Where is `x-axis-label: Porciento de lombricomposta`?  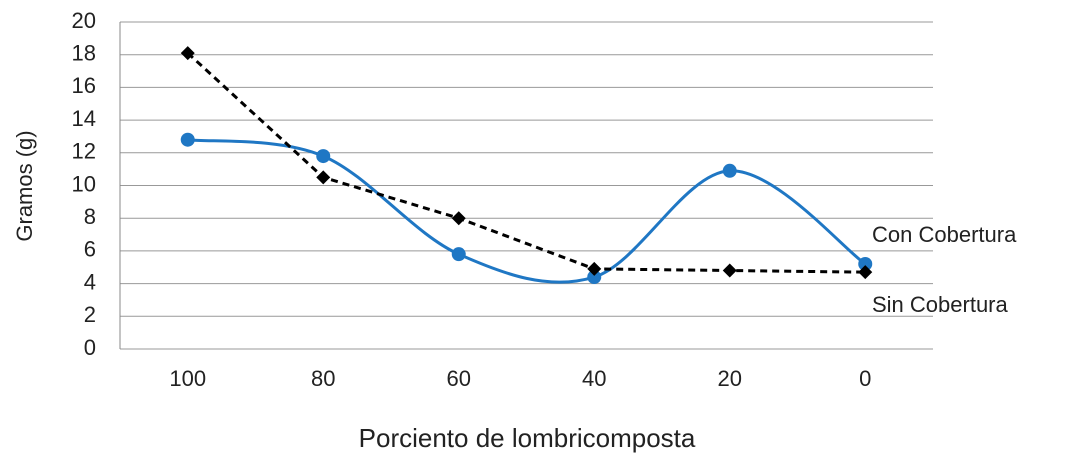
x-axis-label: Porciento de lombricomposta is located at coordinates (527, 438).